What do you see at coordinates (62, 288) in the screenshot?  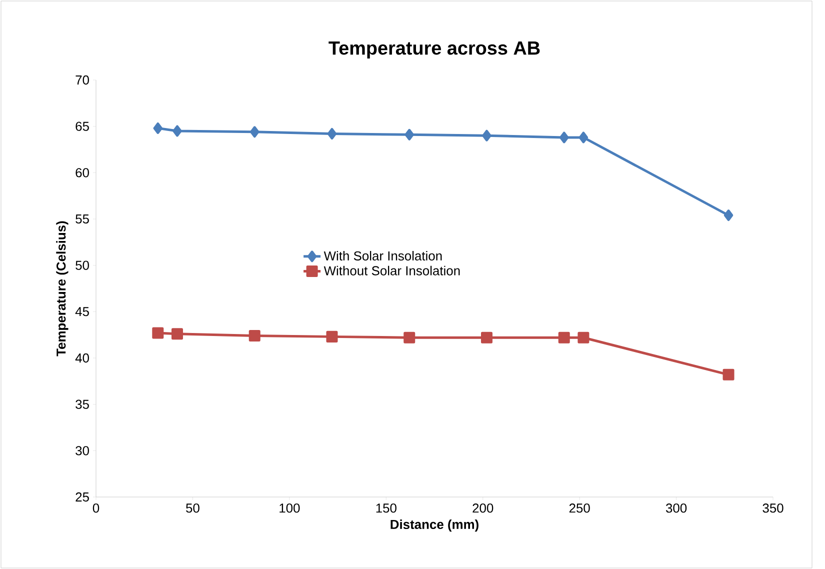 I see `y-axis-title: Temperature (Celsius)` at bounding box center [62, 288].